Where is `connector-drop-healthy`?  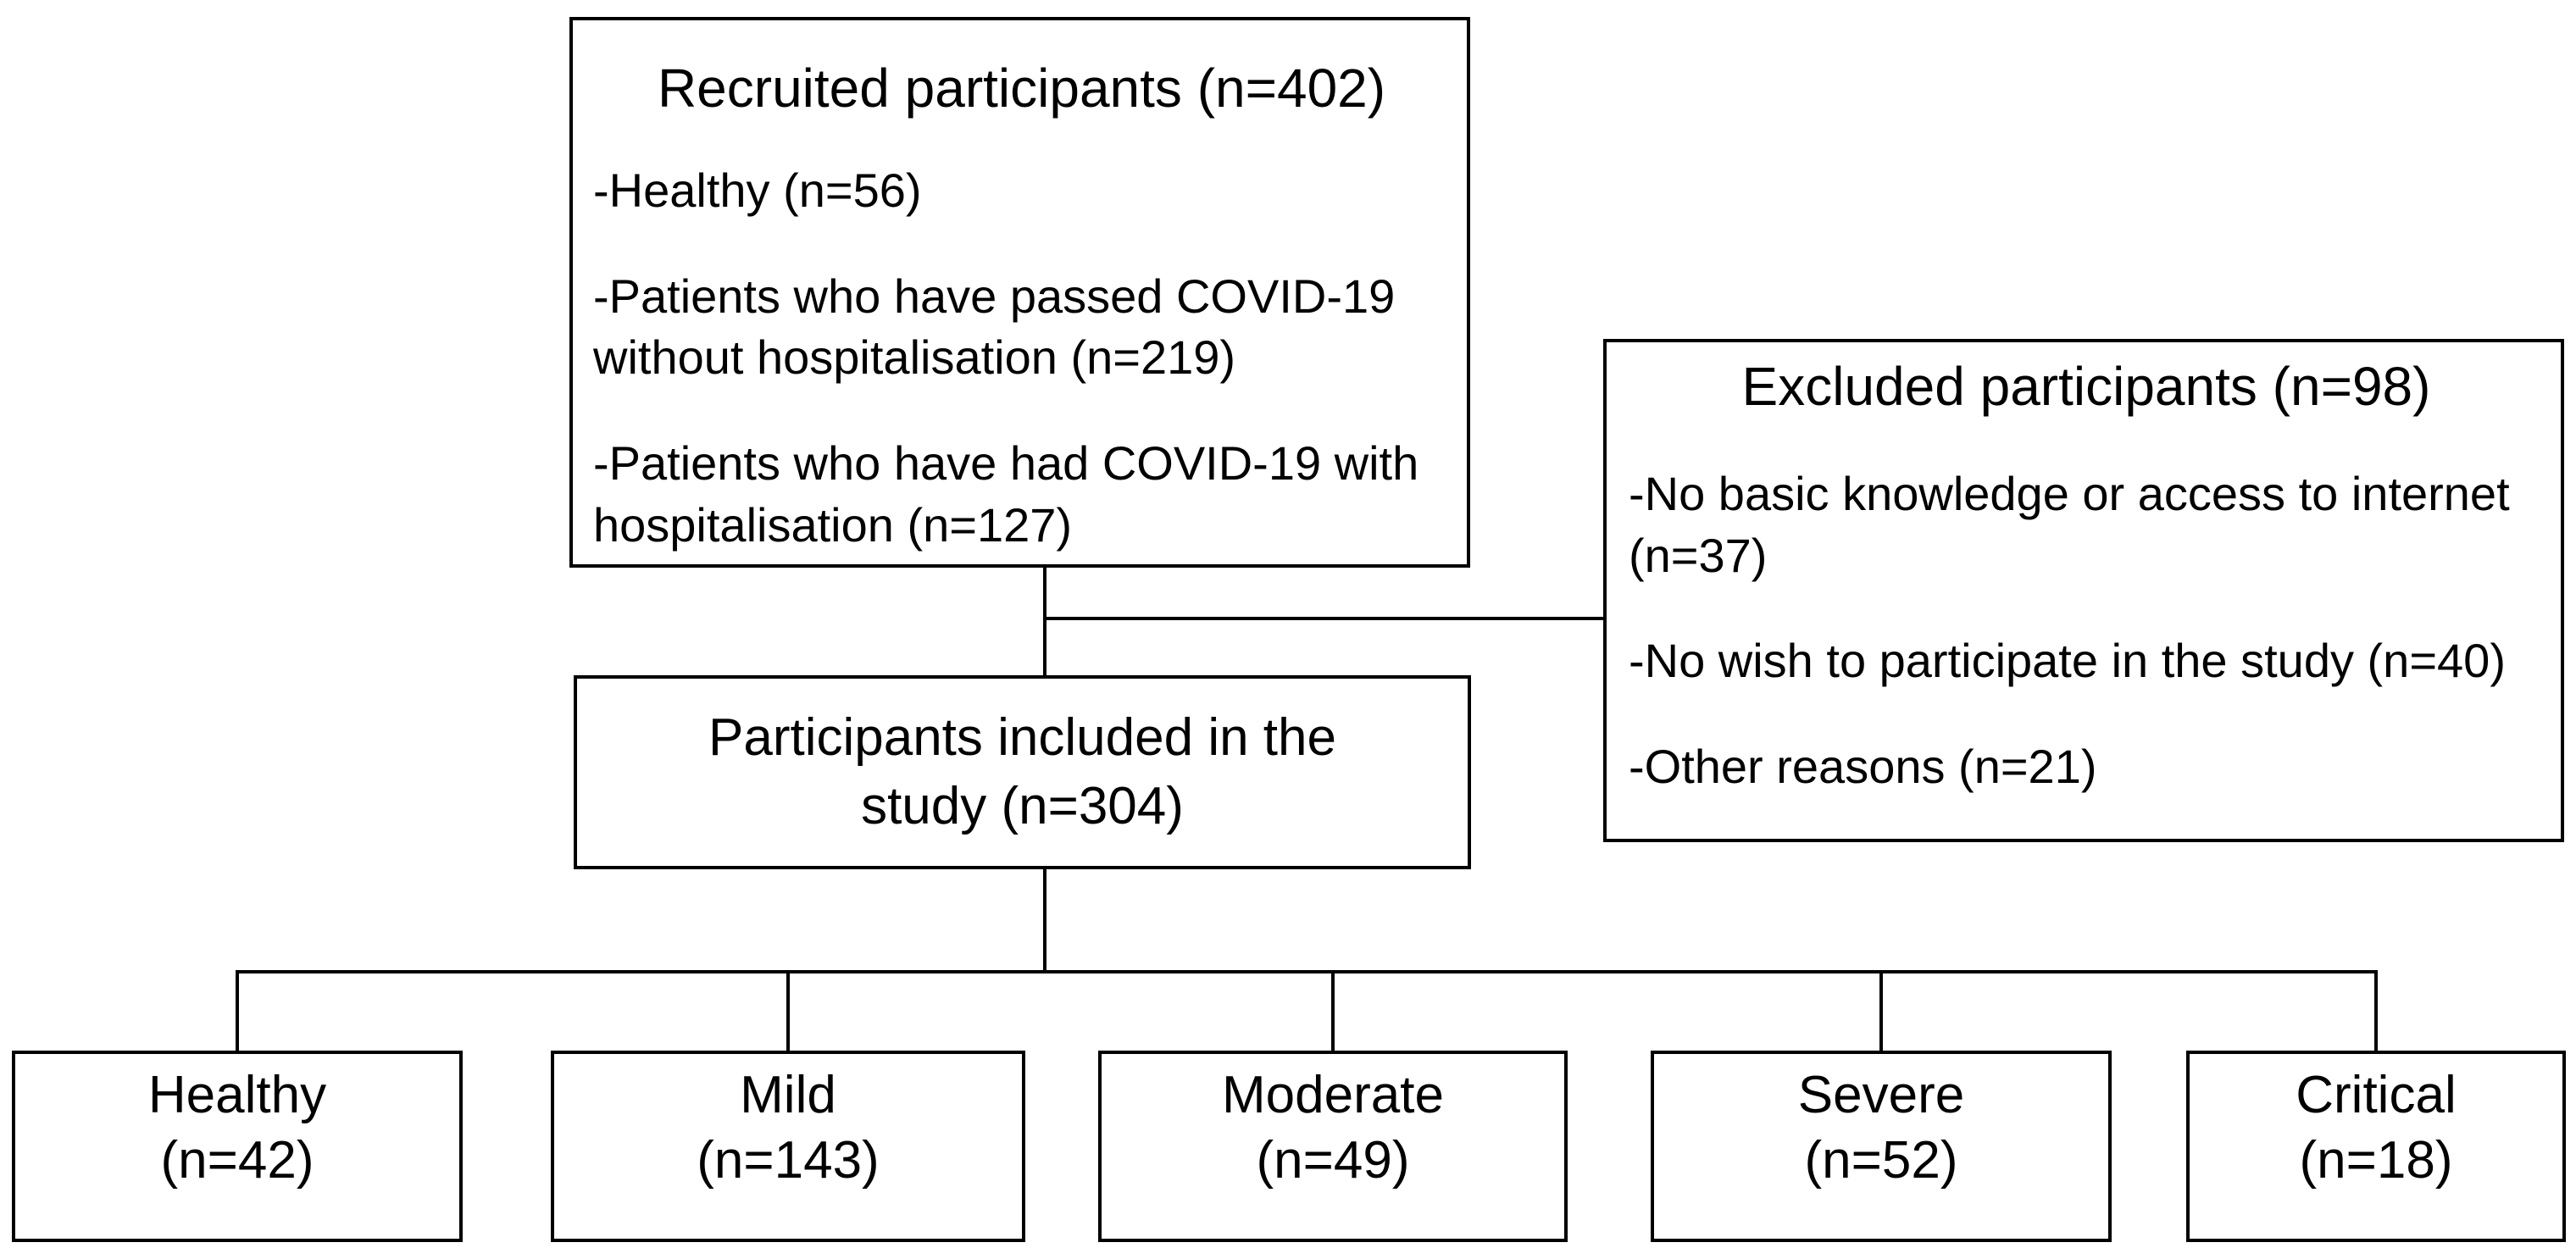
connector-drop-healthy is located at coordinates (237, 1010).